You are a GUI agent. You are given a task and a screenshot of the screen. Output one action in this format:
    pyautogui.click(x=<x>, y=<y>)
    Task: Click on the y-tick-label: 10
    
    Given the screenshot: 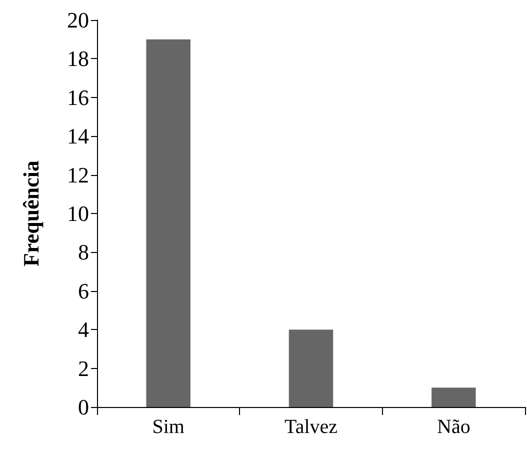 What is the action you would take?
    pyautogui.click(x=78, y=213)
    